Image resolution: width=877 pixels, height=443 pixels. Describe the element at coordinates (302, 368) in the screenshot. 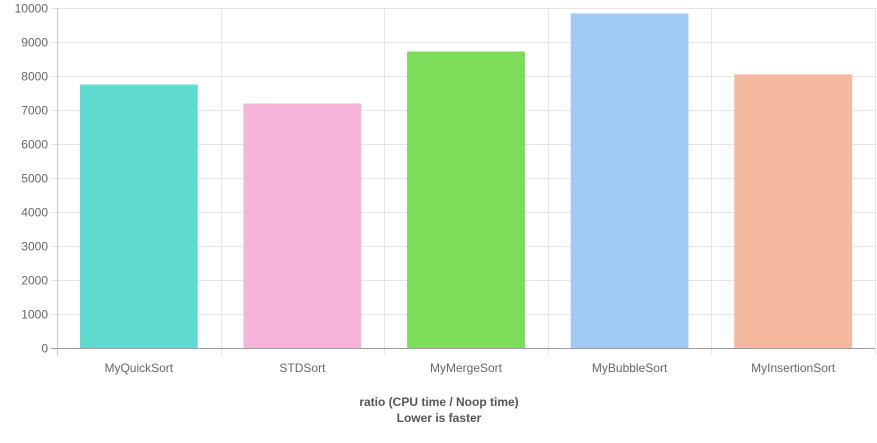

I see `x-tick-label: STDSort` at that location.